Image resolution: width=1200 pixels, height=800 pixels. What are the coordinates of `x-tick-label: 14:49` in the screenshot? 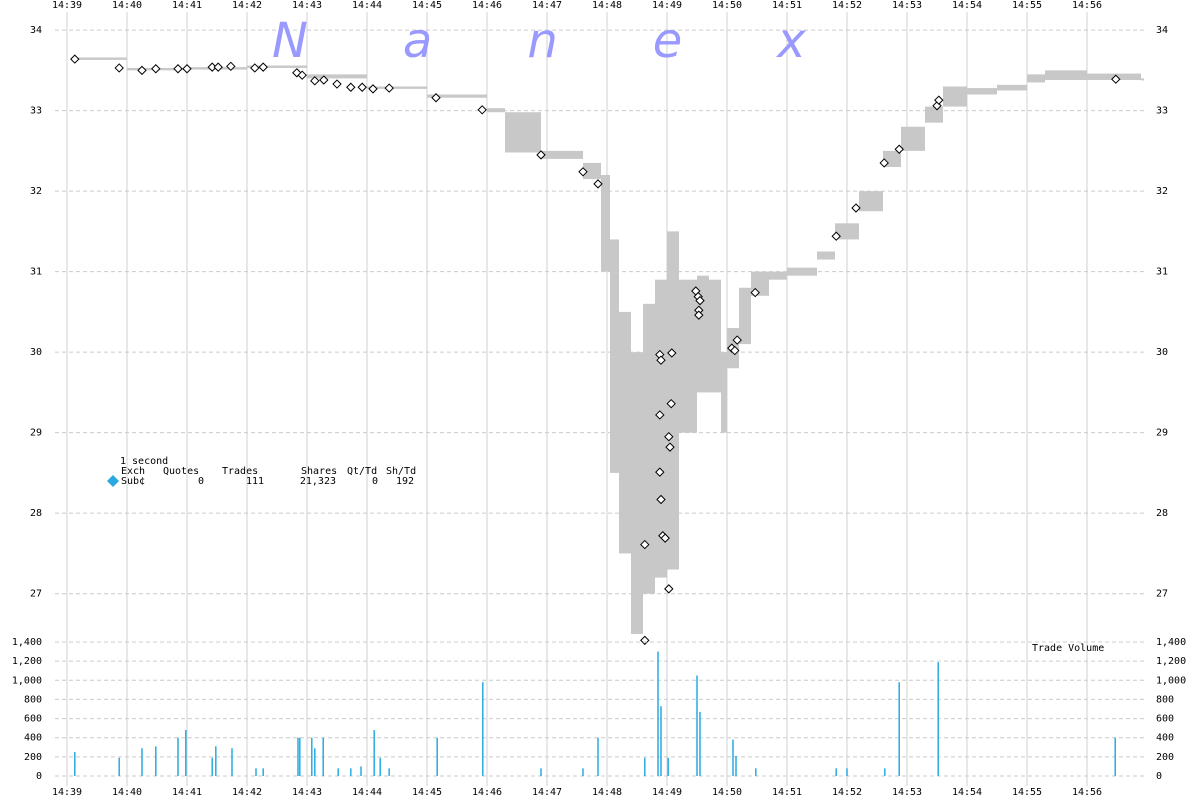 It's located at (667, 5).